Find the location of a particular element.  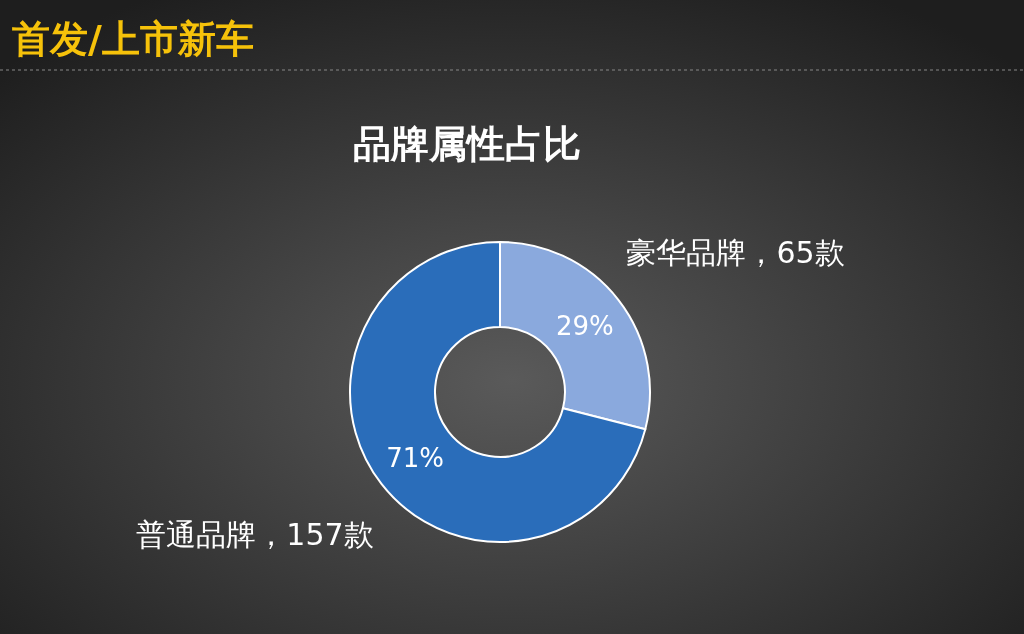

slice-label: 豪华品牌，65款 is located at coordinates (735, 253).